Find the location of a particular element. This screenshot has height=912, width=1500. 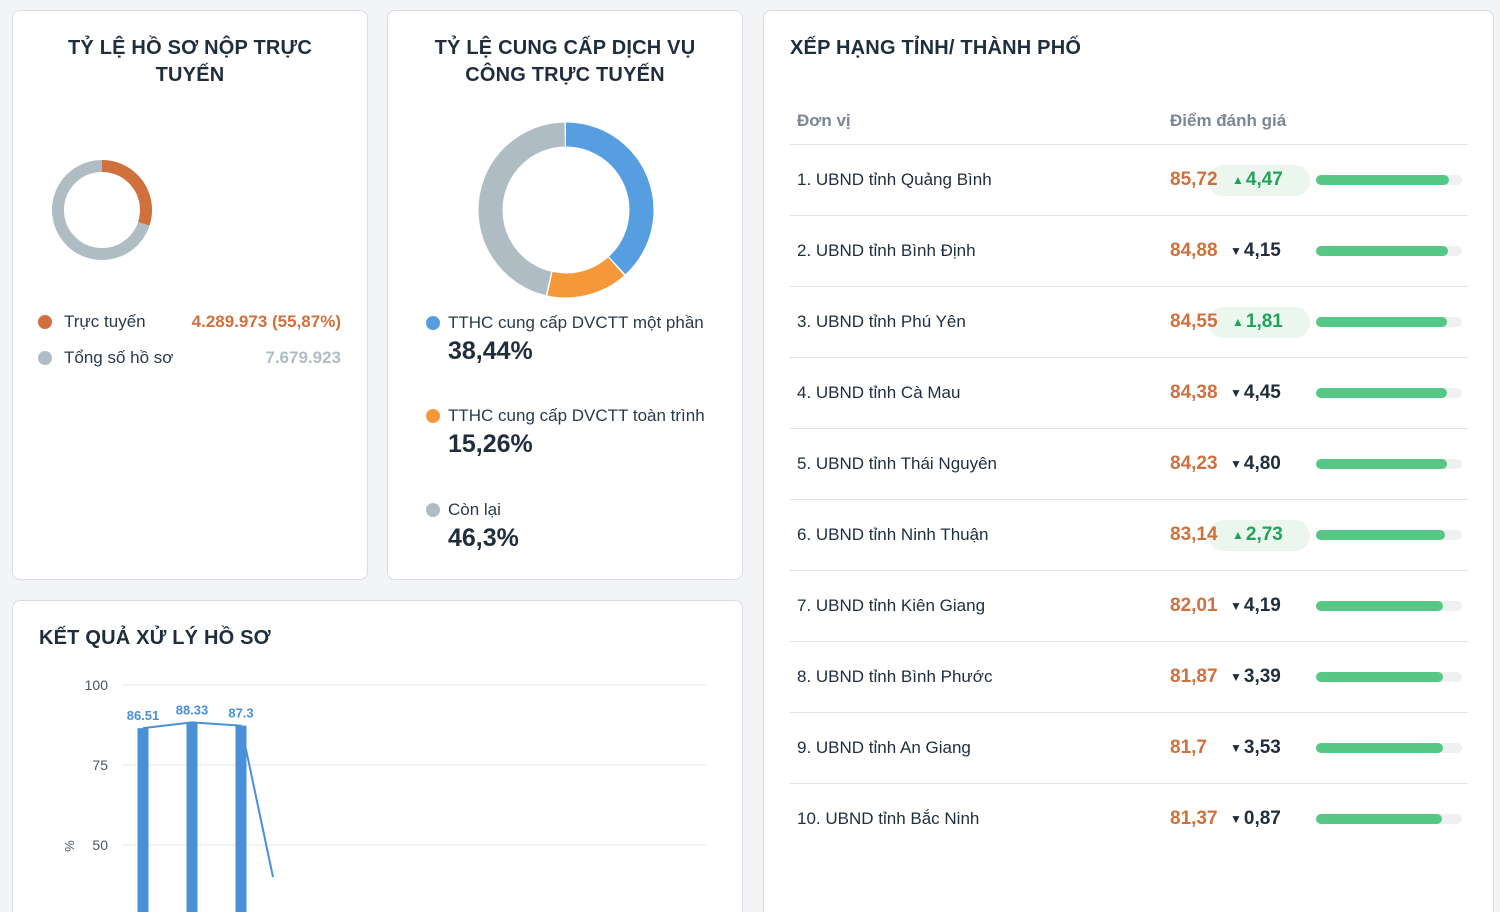

score-change-badge: ▼ 3,39 is located at coordinates (1247, 677).